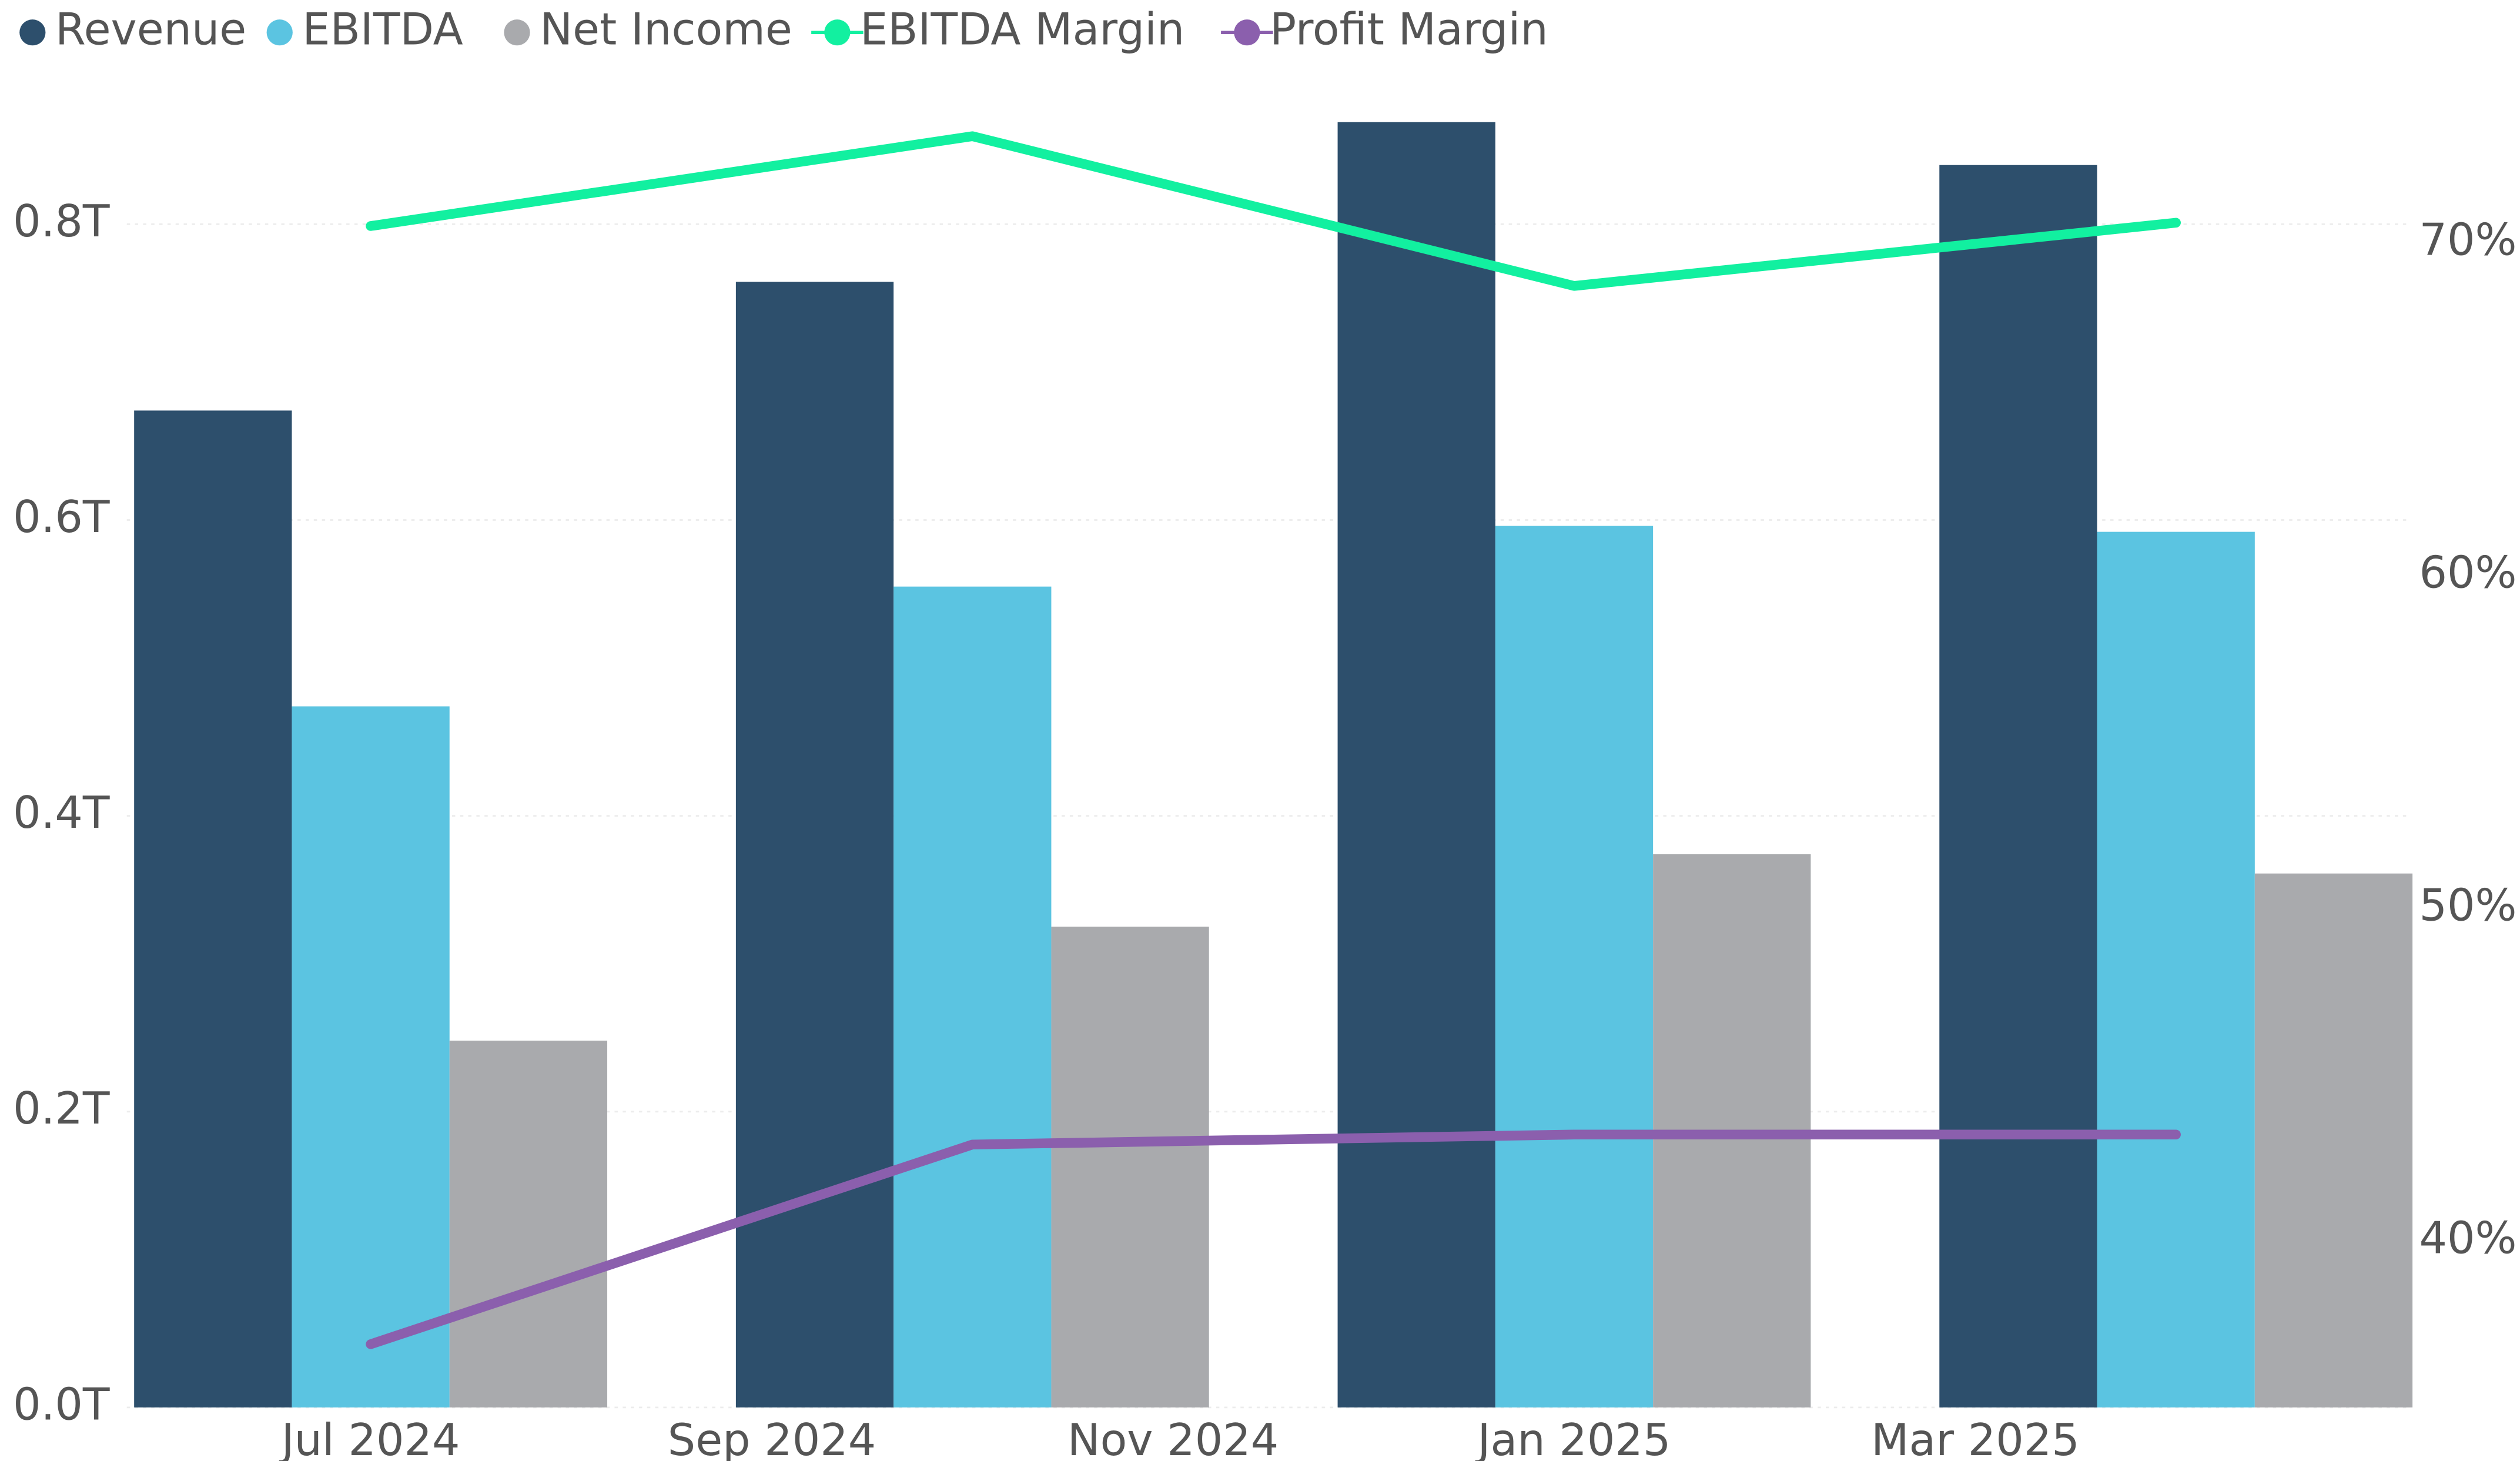 The height and width of the screenshot is (1461, 2520). What do you see at coordinates (2468, 1237) in the screenshot?
I see `y2-tick-label: 40%` at bounding box center [2468, 1237].